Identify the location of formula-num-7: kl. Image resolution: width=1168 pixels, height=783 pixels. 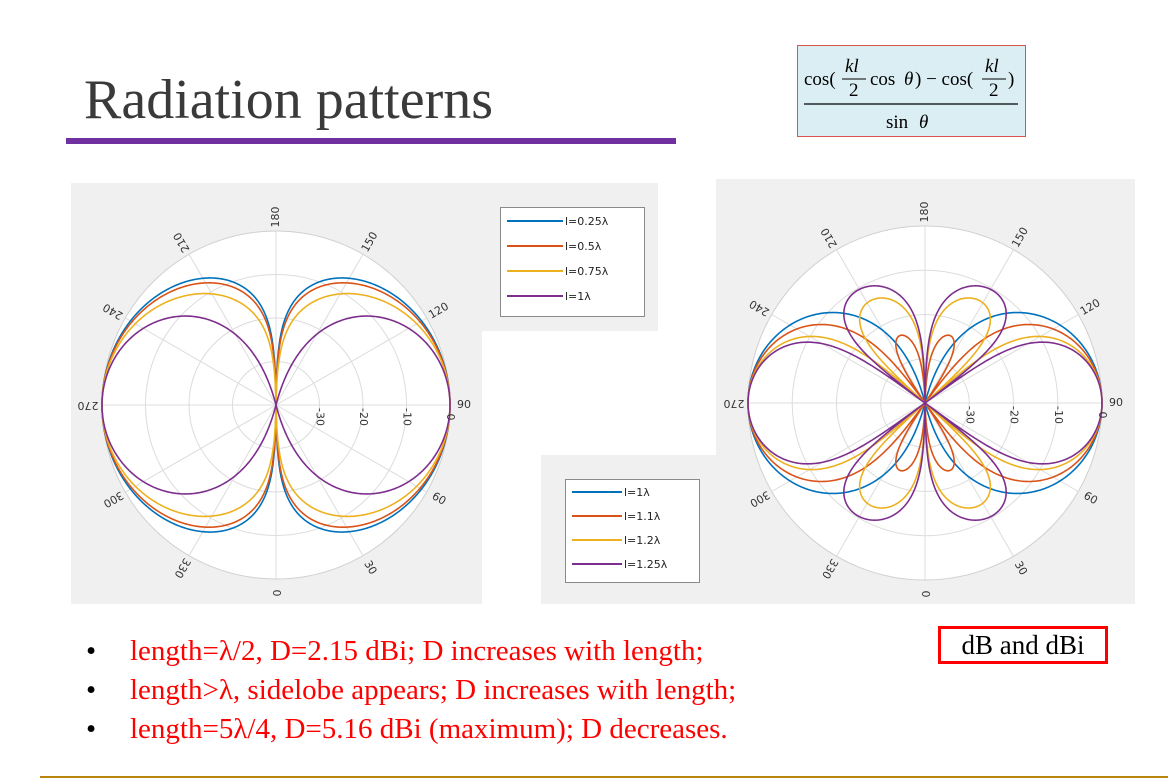
(992, 66).